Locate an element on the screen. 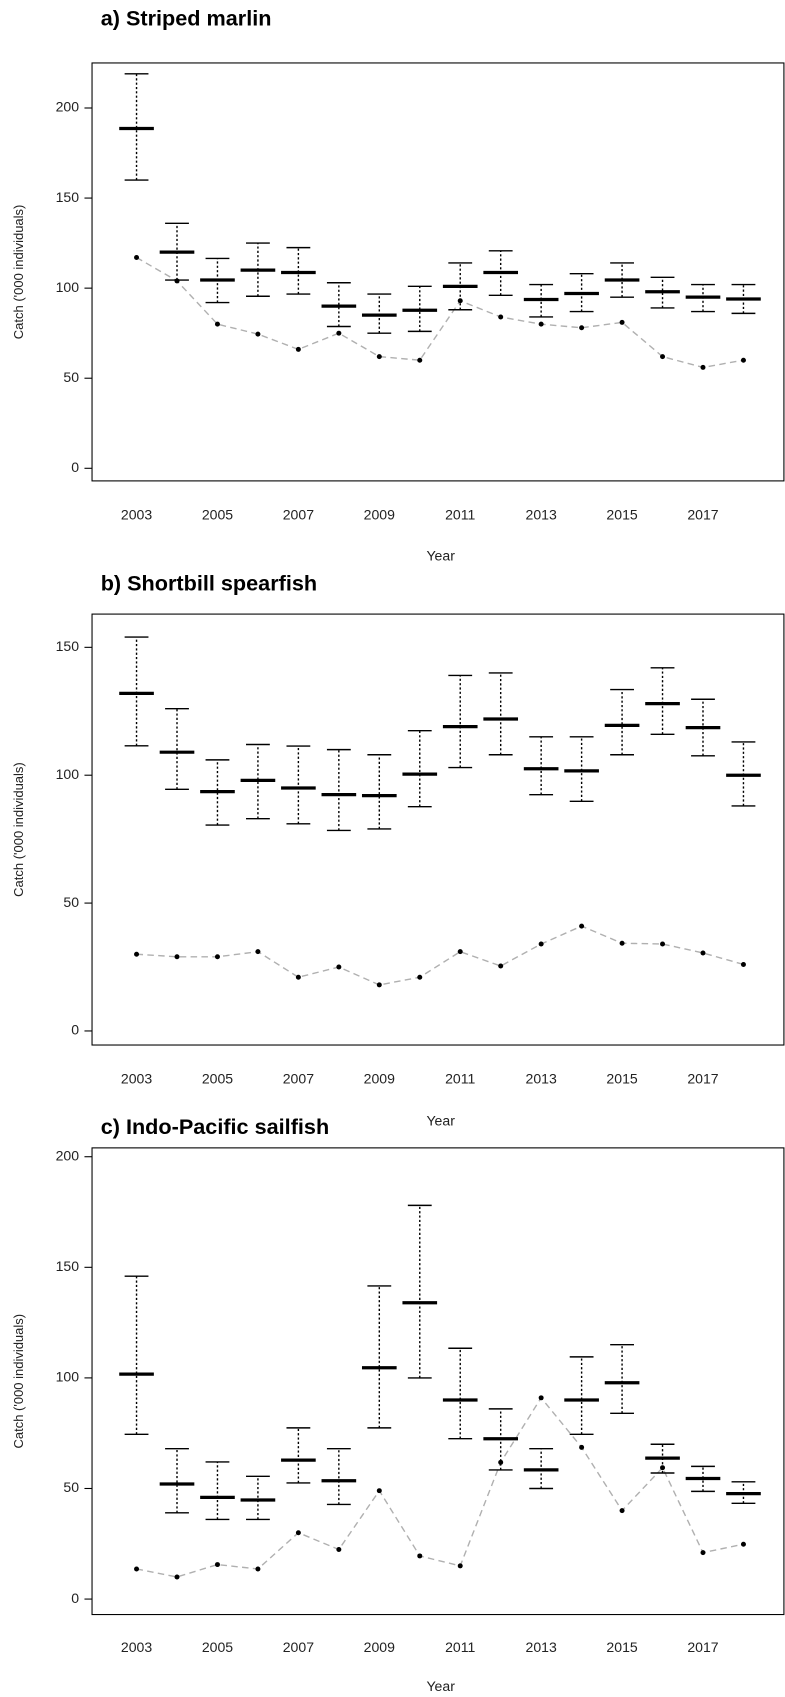 The width and height of the screenshot is (785, 1697). panel-title: c) Indo-Pacific sailfish is located at coordinates (215, 1126).